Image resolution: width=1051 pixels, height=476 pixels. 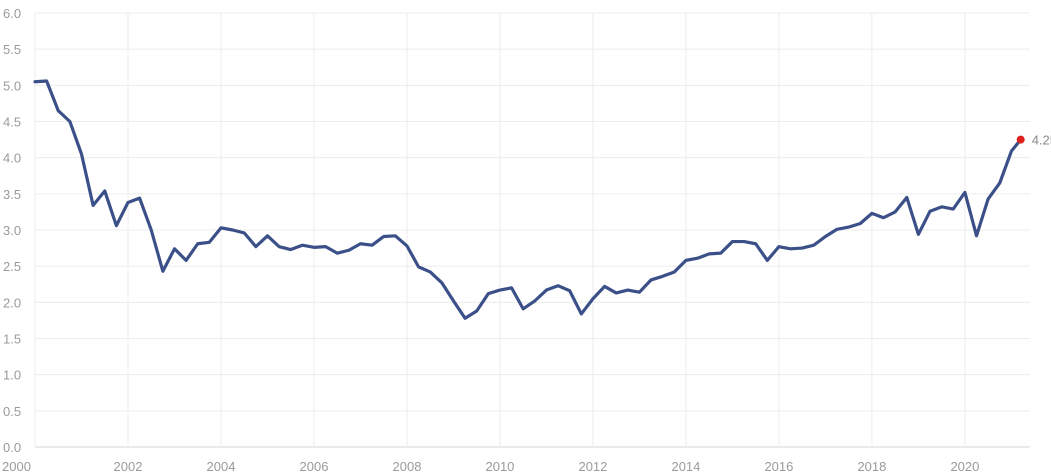 What do you see at coordinates (964, 466) in the screenshot?
I see `x-tick-label: 2020` at bounding box center [964, 466].